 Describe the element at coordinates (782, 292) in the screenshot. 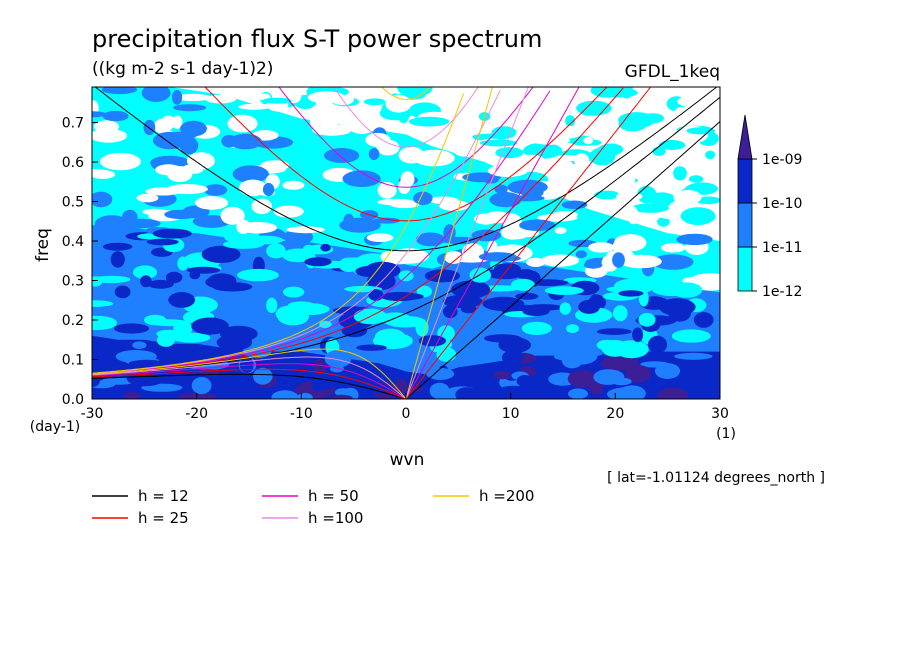

I see `colorbar-label: 1e-12` at that location.